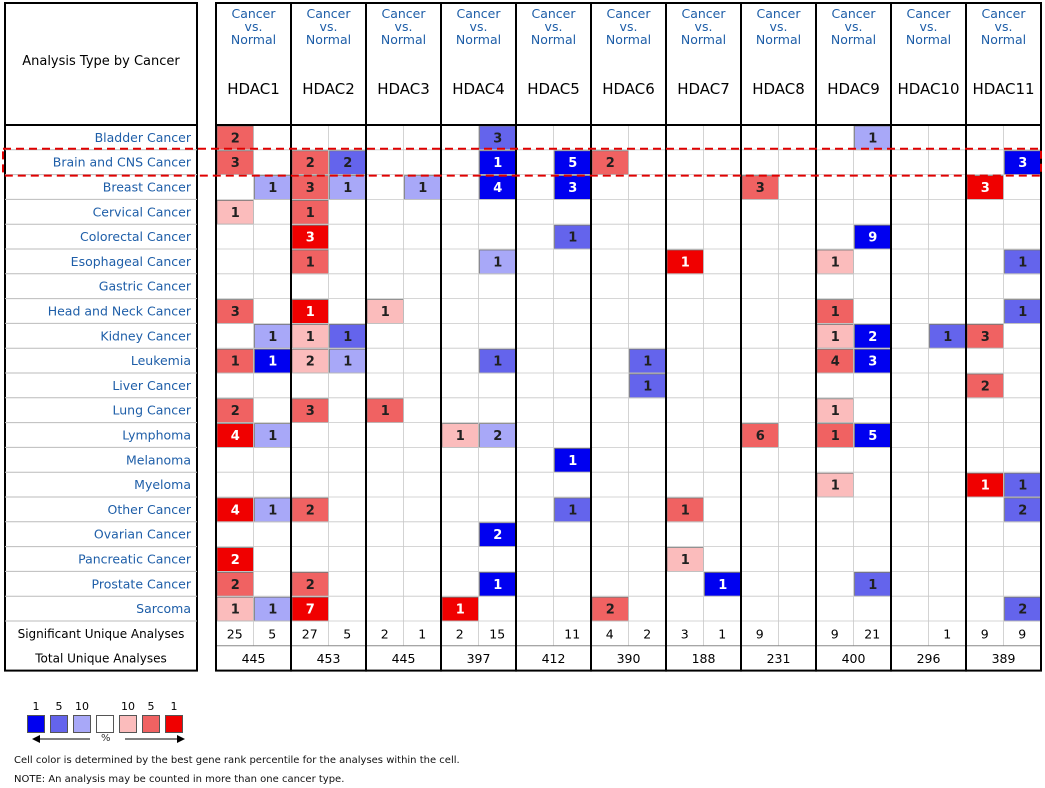 This screenshot has width=1045, height=788. Describe the element at coordinates (872, 436) in the screenshot. I see `cell-count: 5` at that location.